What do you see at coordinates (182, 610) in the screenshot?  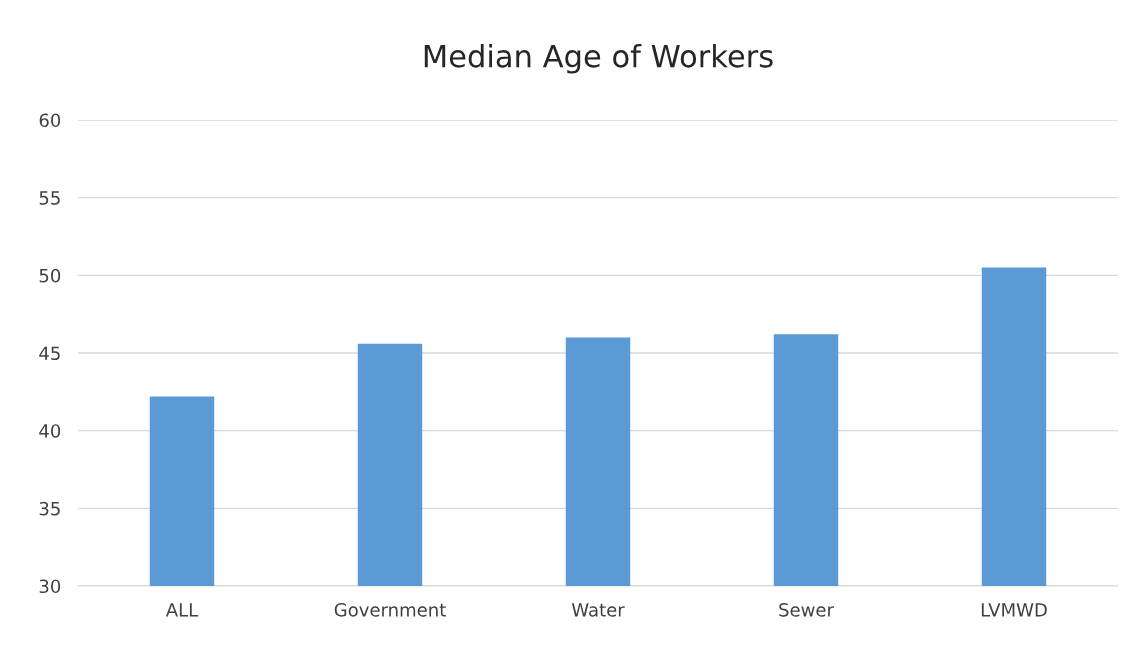 I see `x-tick-label: ALL` at bounding box center [182, 610].